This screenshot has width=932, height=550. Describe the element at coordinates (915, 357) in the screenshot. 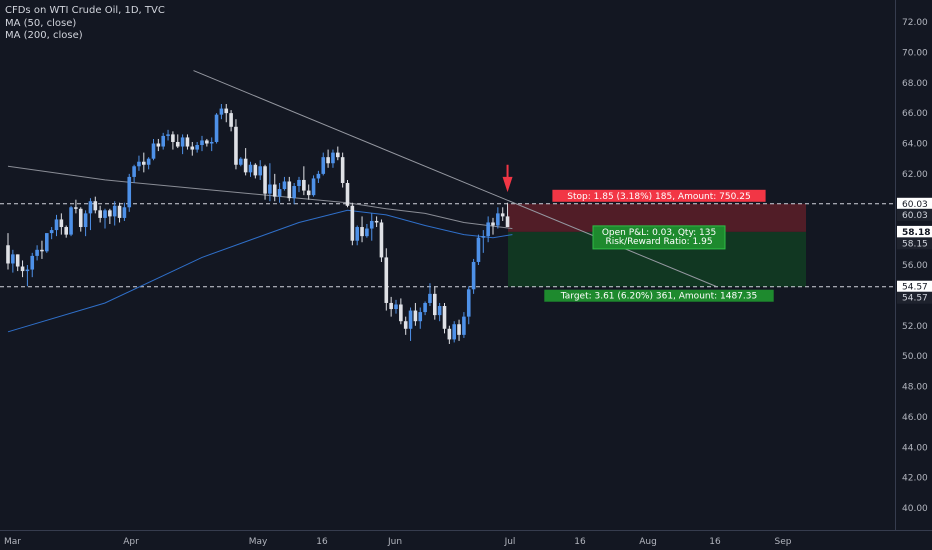

I see `y-tick-label: 50.00` at that location.